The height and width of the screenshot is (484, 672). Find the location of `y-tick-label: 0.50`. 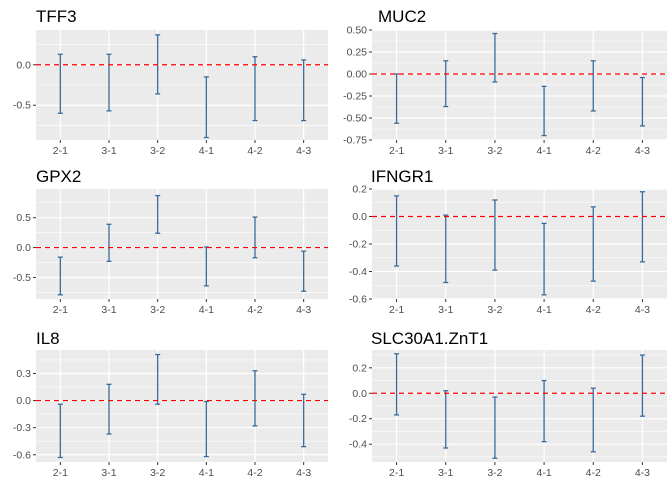

y-tick-label: 0.50 is located at coordinates (357, 31).